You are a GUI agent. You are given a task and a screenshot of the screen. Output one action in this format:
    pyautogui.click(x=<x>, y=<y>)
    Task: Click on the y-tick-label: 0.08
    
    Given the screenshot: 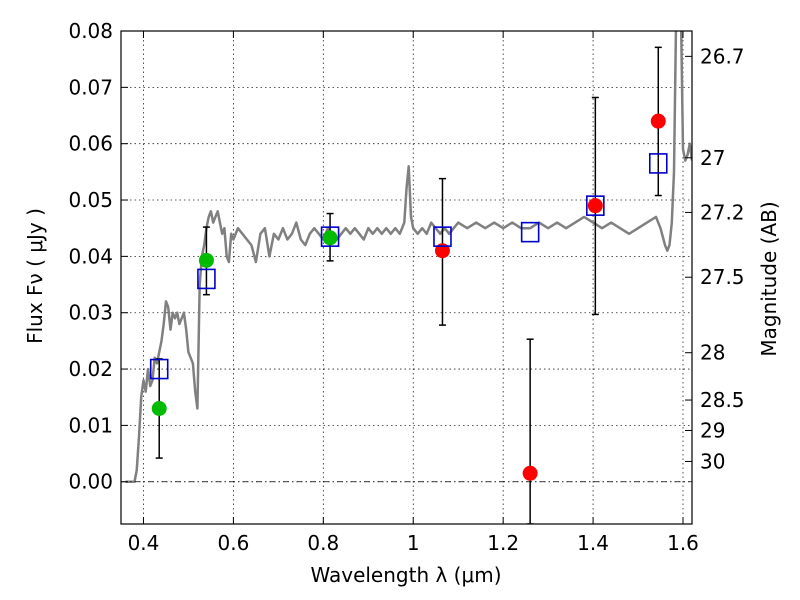 What is the action you would take?
    pyautogui.click(x=90, y=31)
    